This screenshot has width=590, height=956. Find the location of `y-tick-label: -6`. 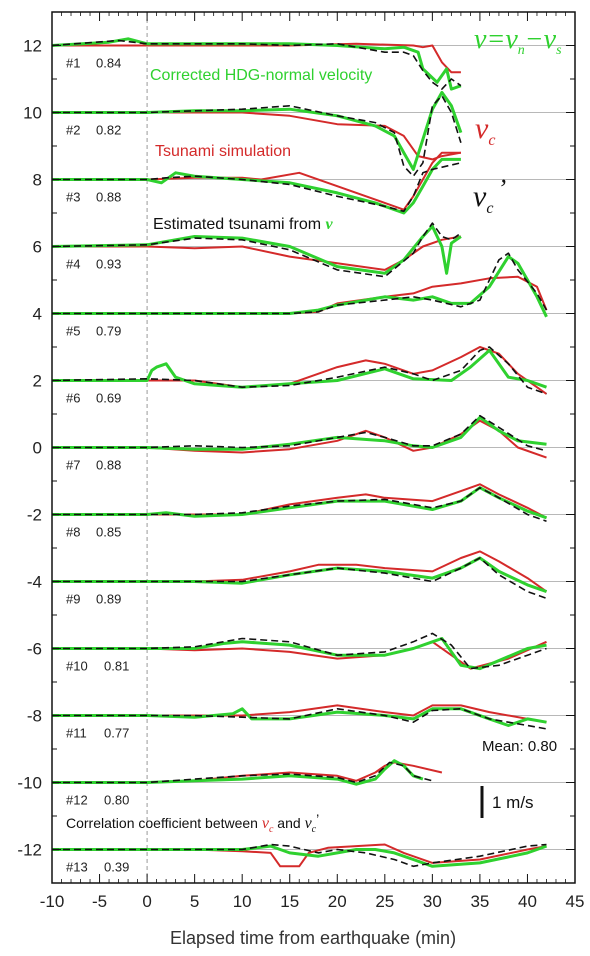

y-tick-label: -6 is located at coordinates (34, 649).